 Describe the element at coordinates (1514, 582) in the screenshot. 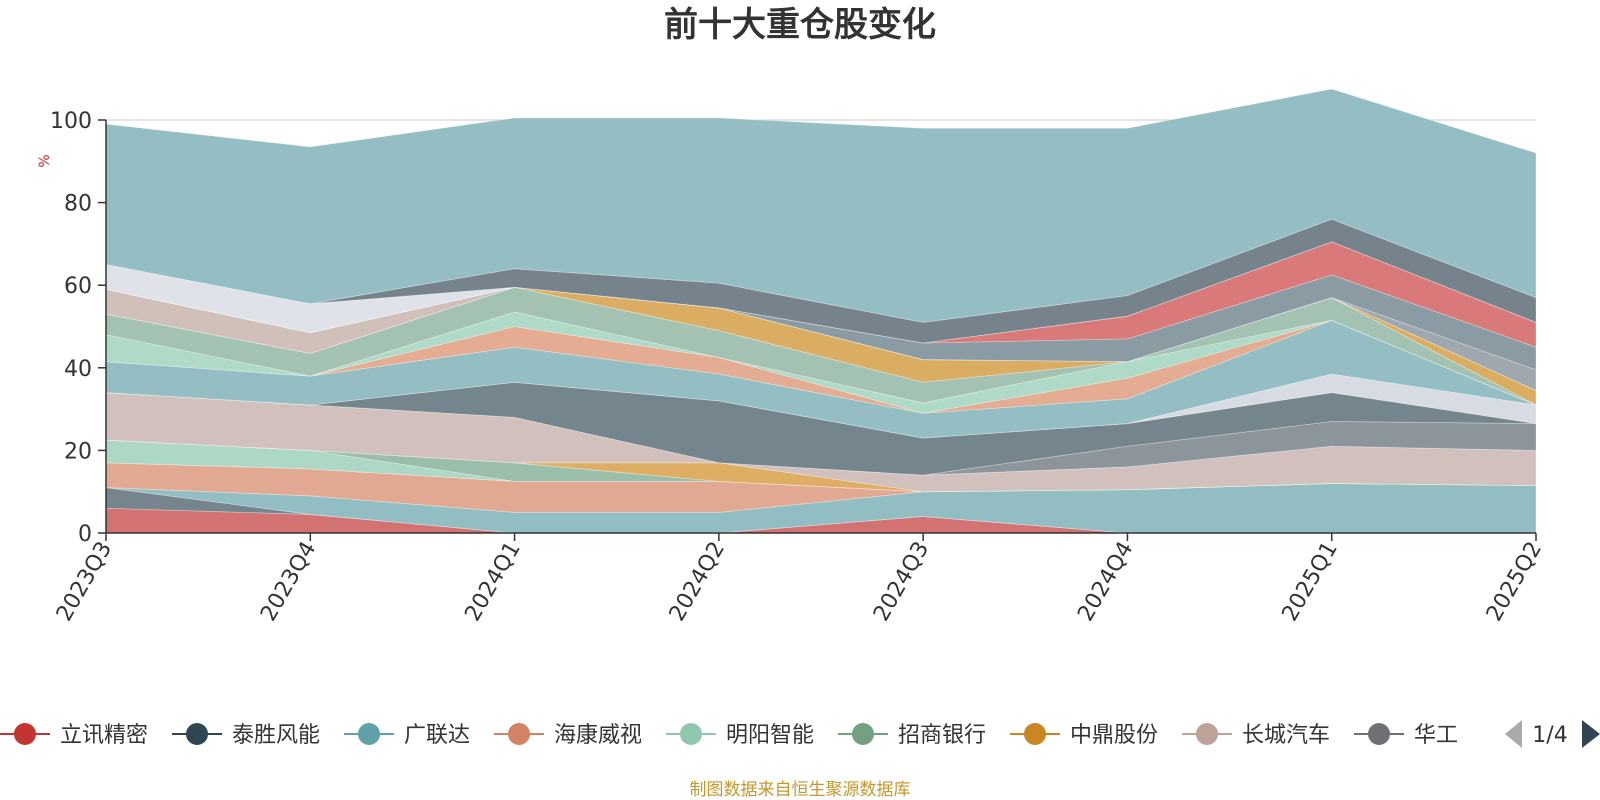

I see `x-tick-label: 2025Q2` at that location.